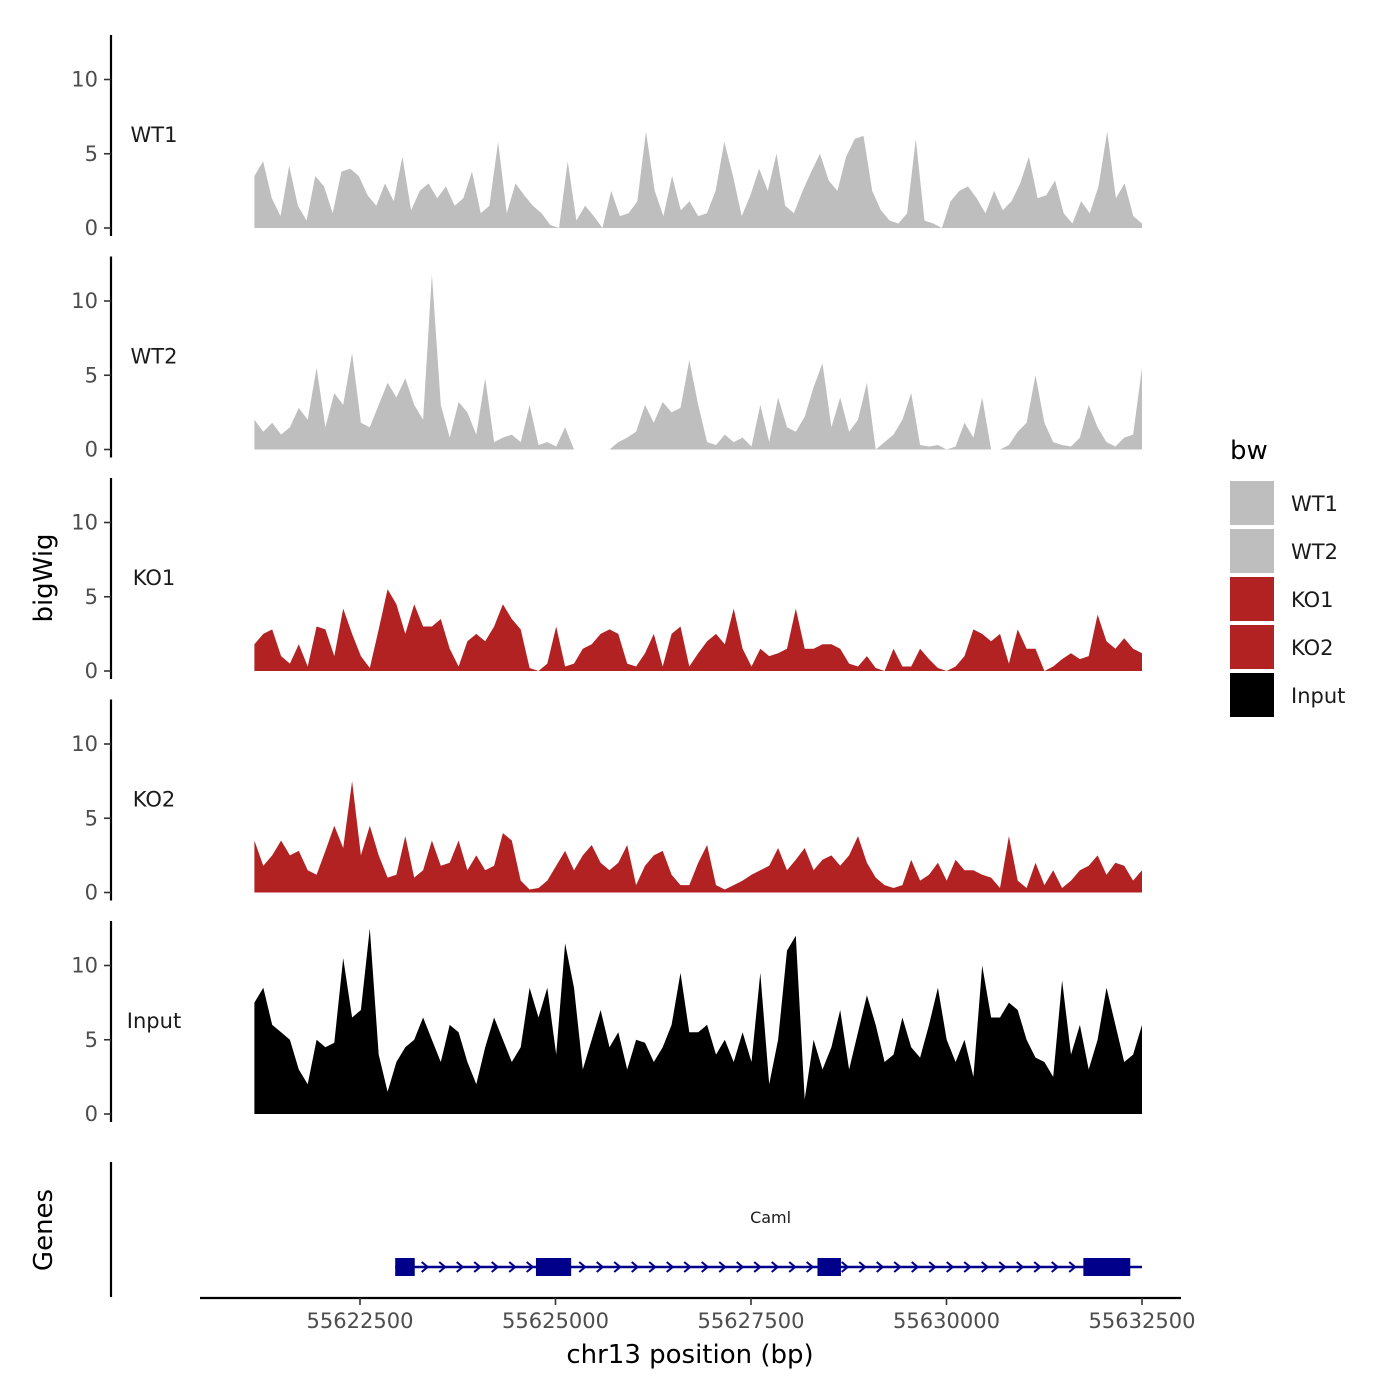 This screenshot has height=1400, width=1400. Describe the element at coordinates (1318, 696) in the screenshot. I see `legend-label-input: Input` at that location.